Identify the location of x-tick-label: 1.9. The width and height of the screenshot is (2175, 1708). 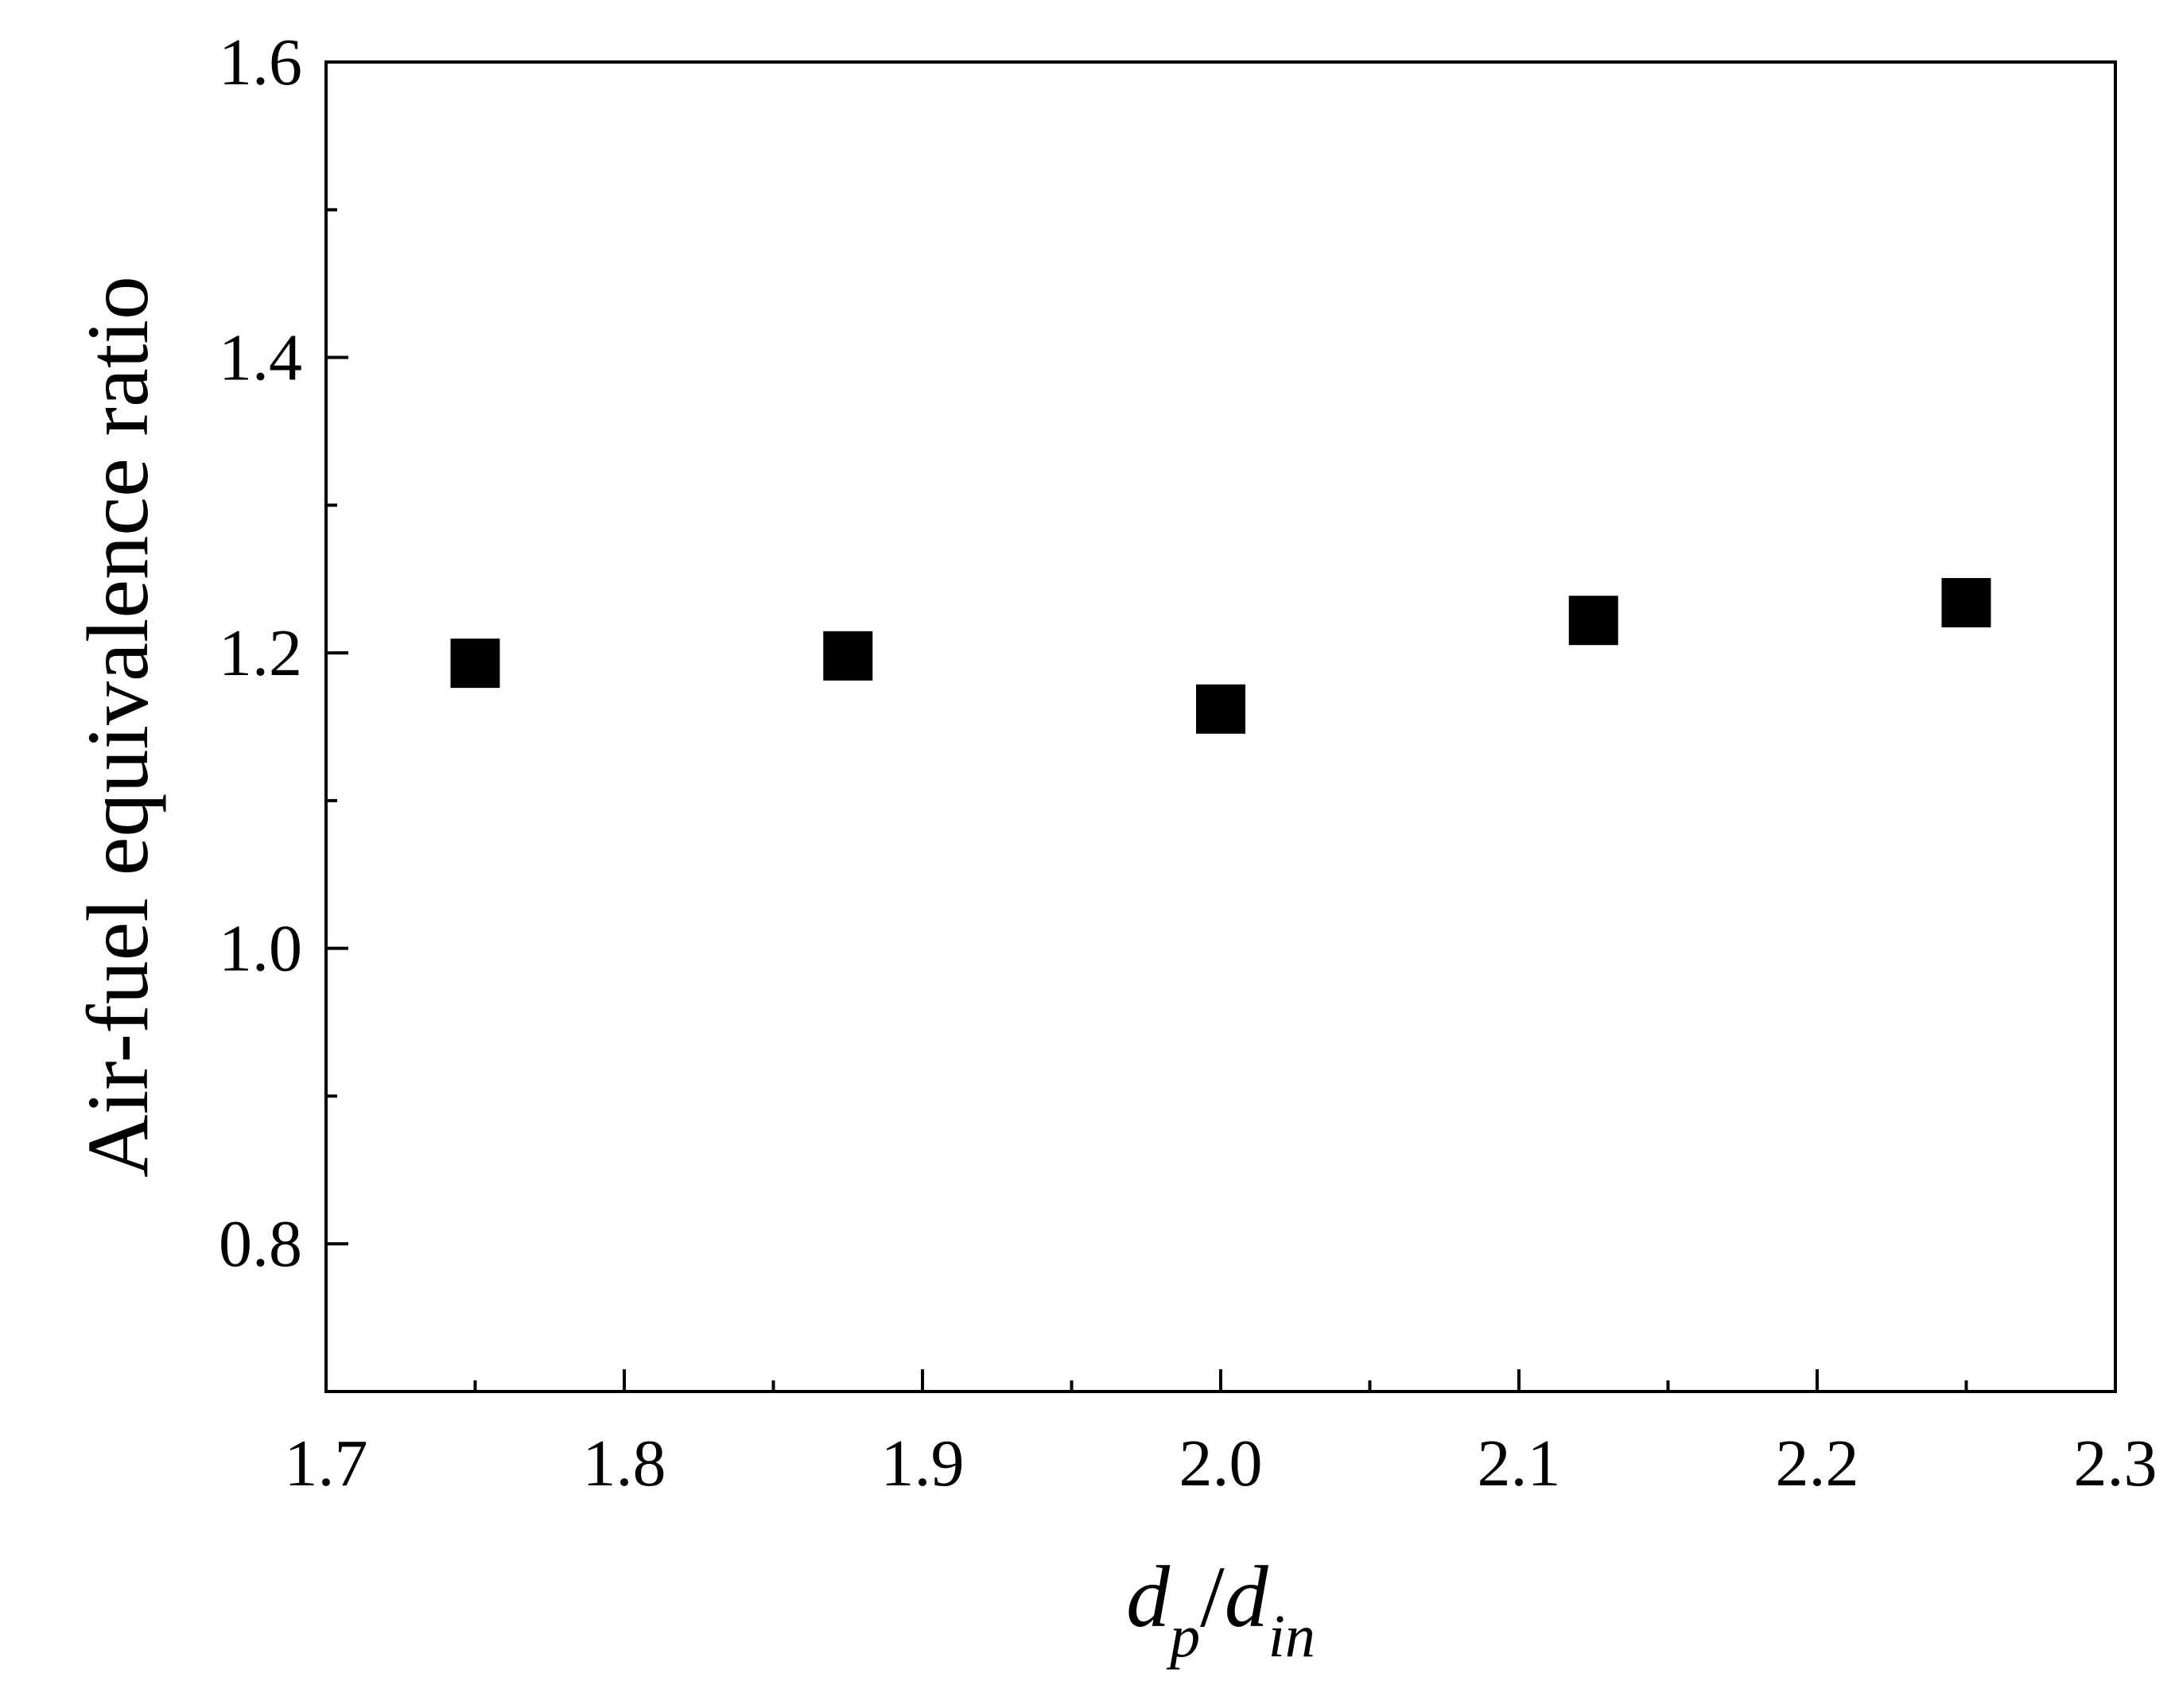
(923, 1463).